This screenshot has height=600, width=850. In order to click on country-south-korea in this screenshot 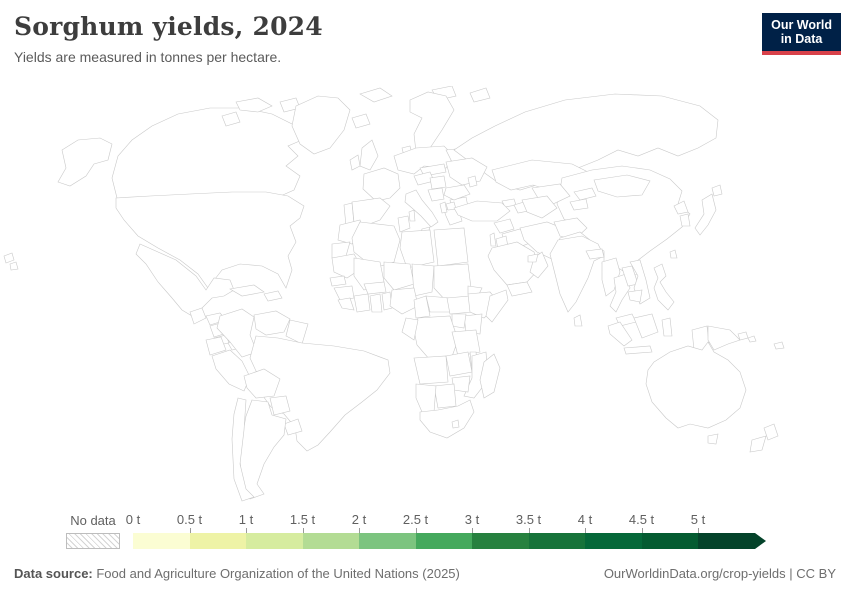, I will do `click(685, 220)`.